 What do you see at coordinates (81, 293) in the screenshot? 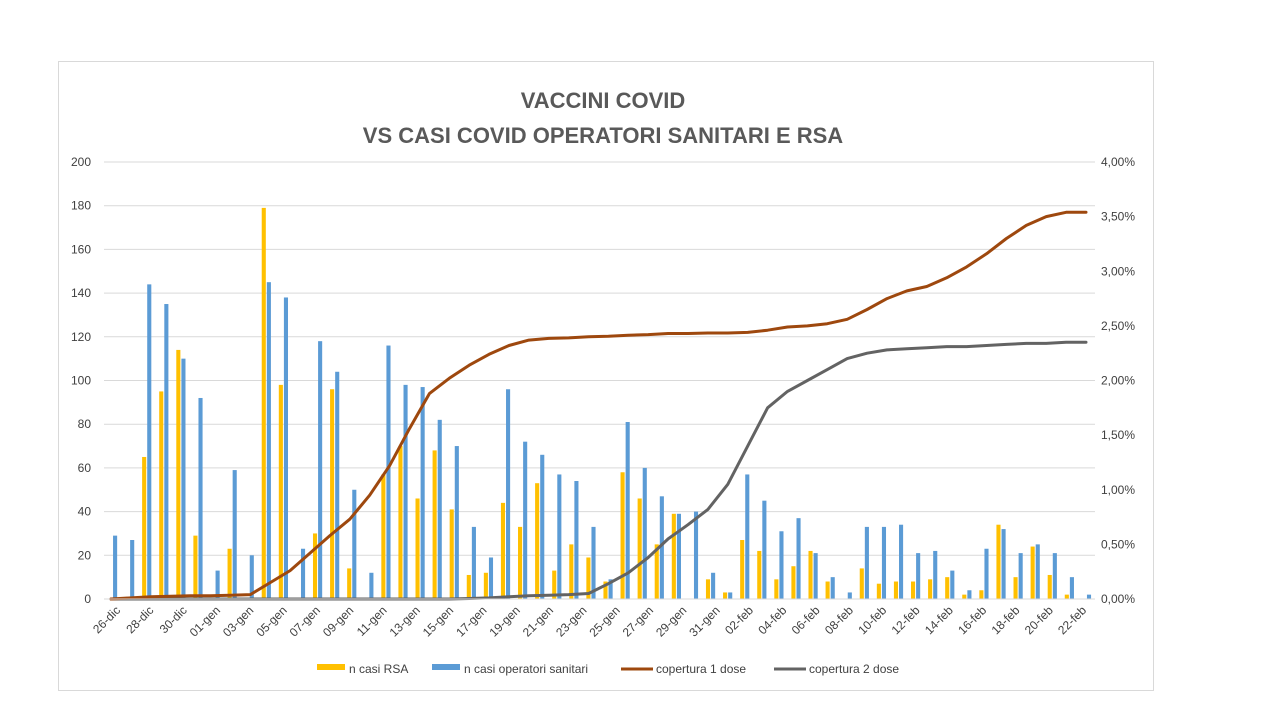
I see `y-left-tick-label: 140` at bounding box center [81, 293].